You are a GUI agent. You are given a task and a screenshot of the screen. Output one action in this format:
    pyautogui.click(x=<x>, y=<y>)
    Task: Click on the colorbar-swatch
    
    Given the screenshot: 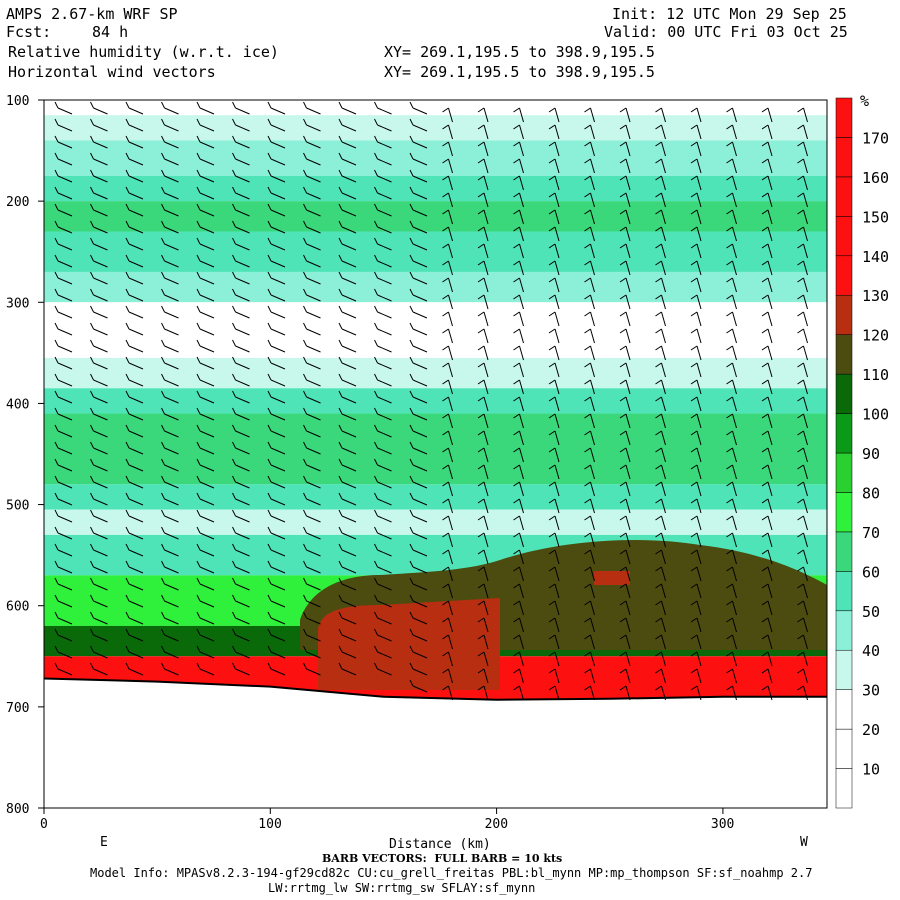 What is the action you would take?
    pyautogui.click(x=844, y=788)
    